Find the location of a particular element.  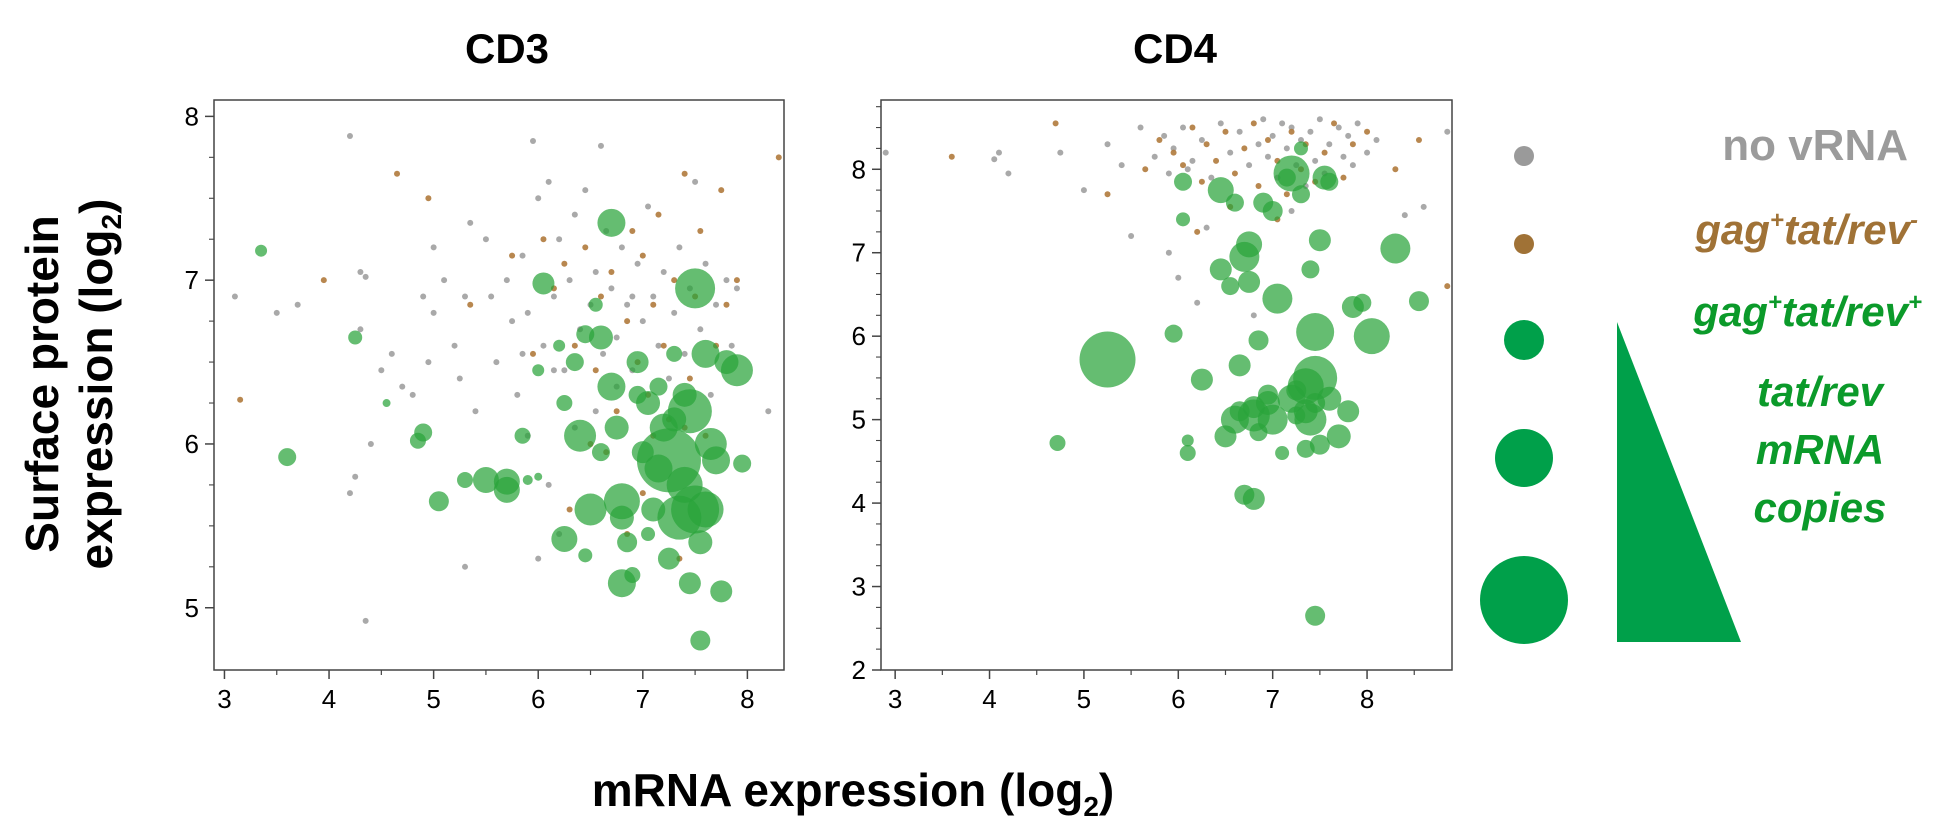

cd4-y-tick-label: 3 is located at coordinates (859, 587).